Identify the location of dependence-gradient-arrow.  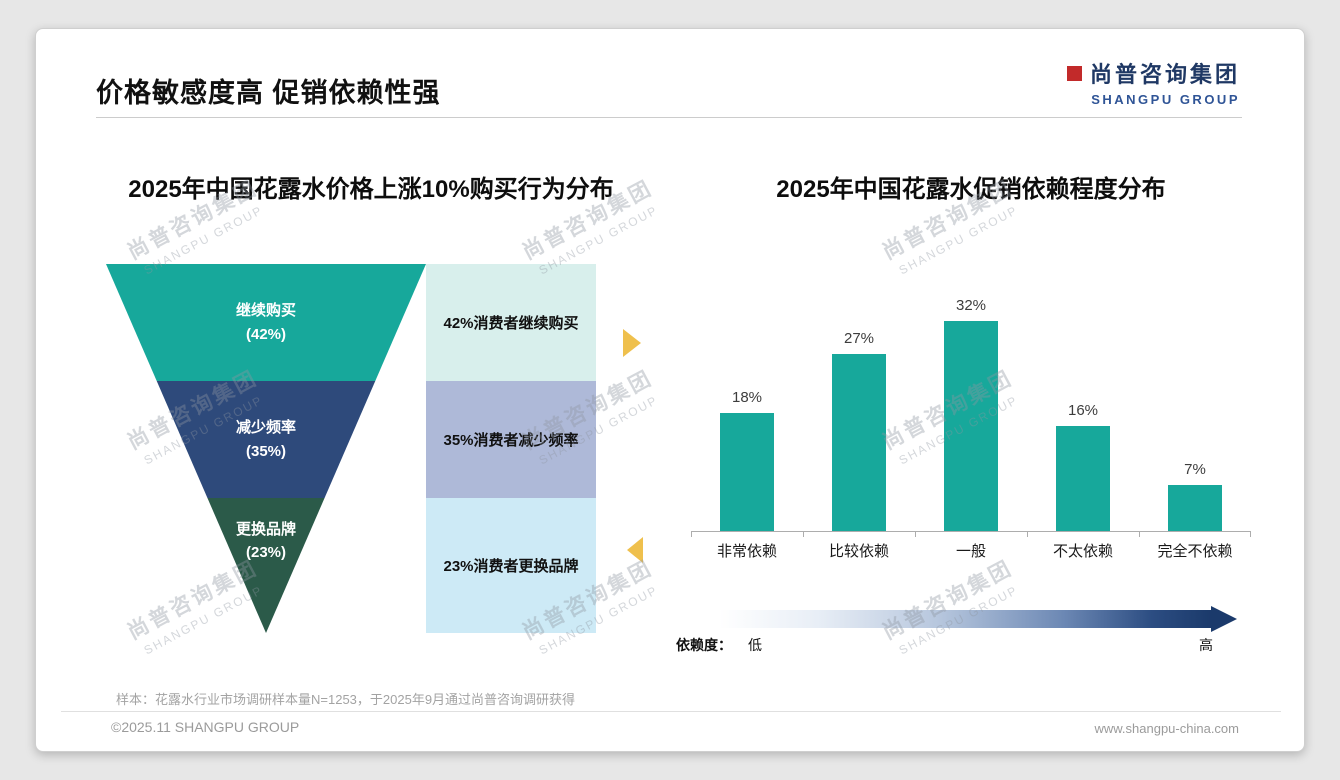
(979, 619).